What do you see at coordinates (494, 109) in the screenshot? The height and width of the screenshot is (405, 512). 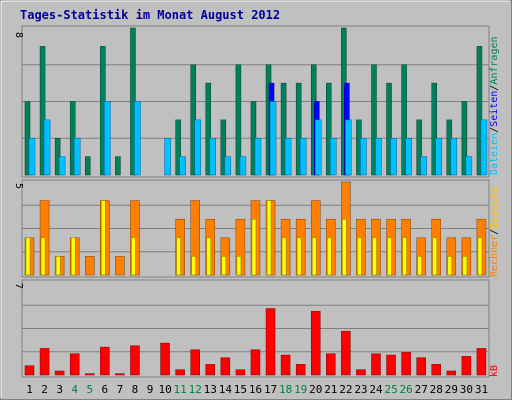 I see `legend-seiten: Seiten` at bounding box center [494, 109].